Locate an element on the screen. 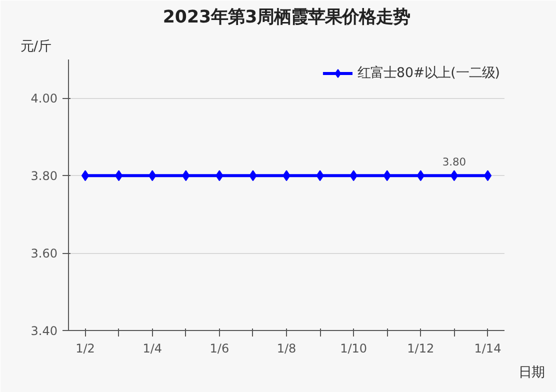 This screenshot has width=556, height=392. y-tick-label: 3.80 is located at coordinates (44, 176).